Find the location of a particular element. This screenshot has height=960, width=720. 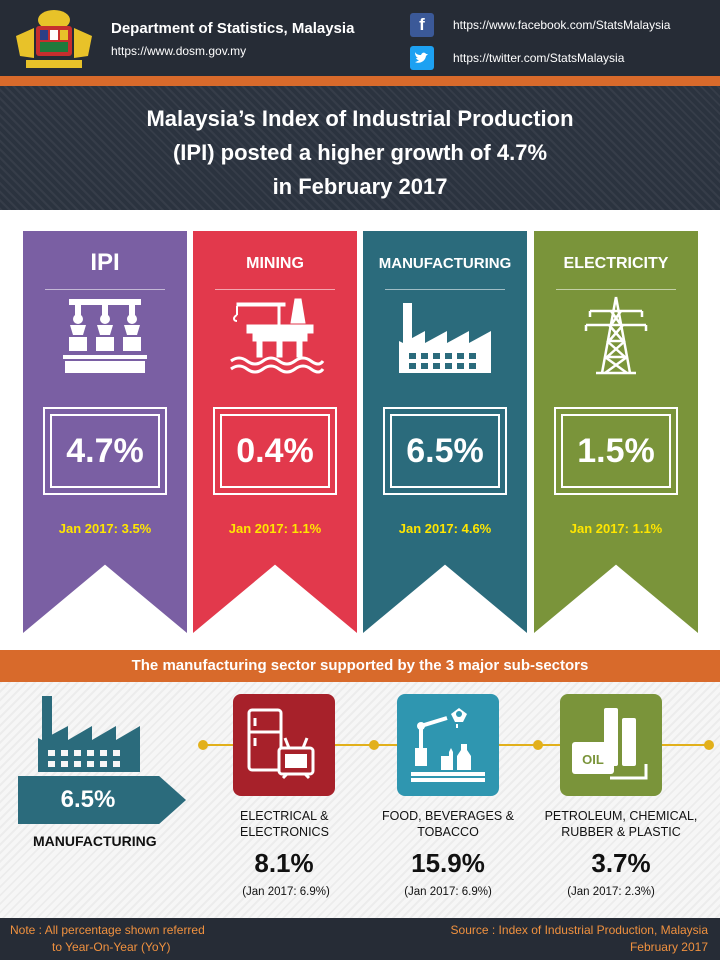

facebook-link: https://www.facebook.com/StatsMalaysia is located at coordinates (562, 25).